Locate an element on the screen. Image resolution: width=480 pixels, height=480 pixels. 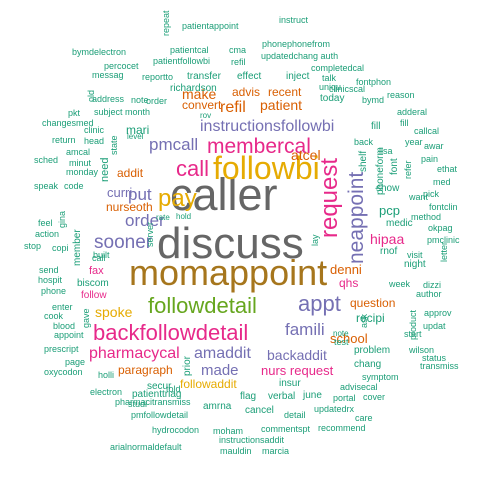
word-med: med is located at coordinates (442, 182).